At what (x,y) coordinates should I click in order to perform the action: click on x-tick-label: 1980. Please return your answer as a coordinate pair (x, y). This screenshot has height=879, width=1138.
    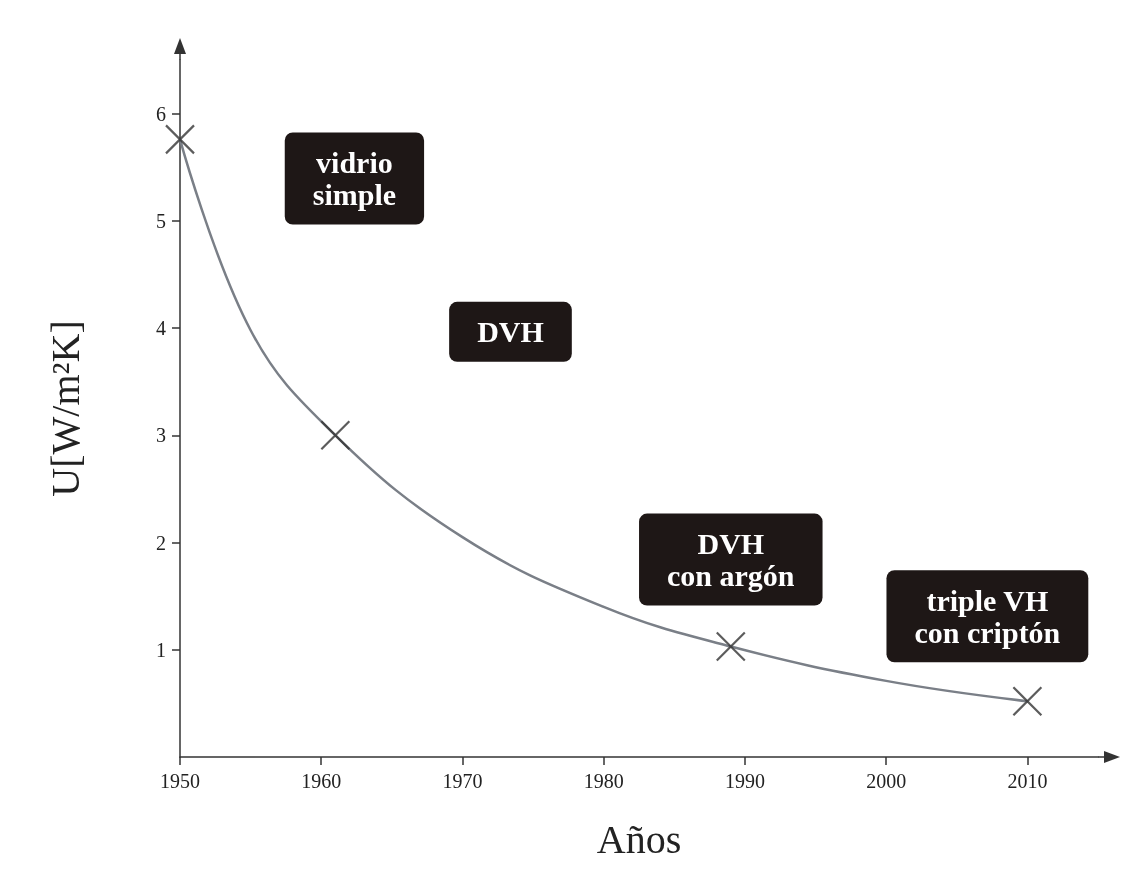
    Looking at the image, I should click on (603, 781).